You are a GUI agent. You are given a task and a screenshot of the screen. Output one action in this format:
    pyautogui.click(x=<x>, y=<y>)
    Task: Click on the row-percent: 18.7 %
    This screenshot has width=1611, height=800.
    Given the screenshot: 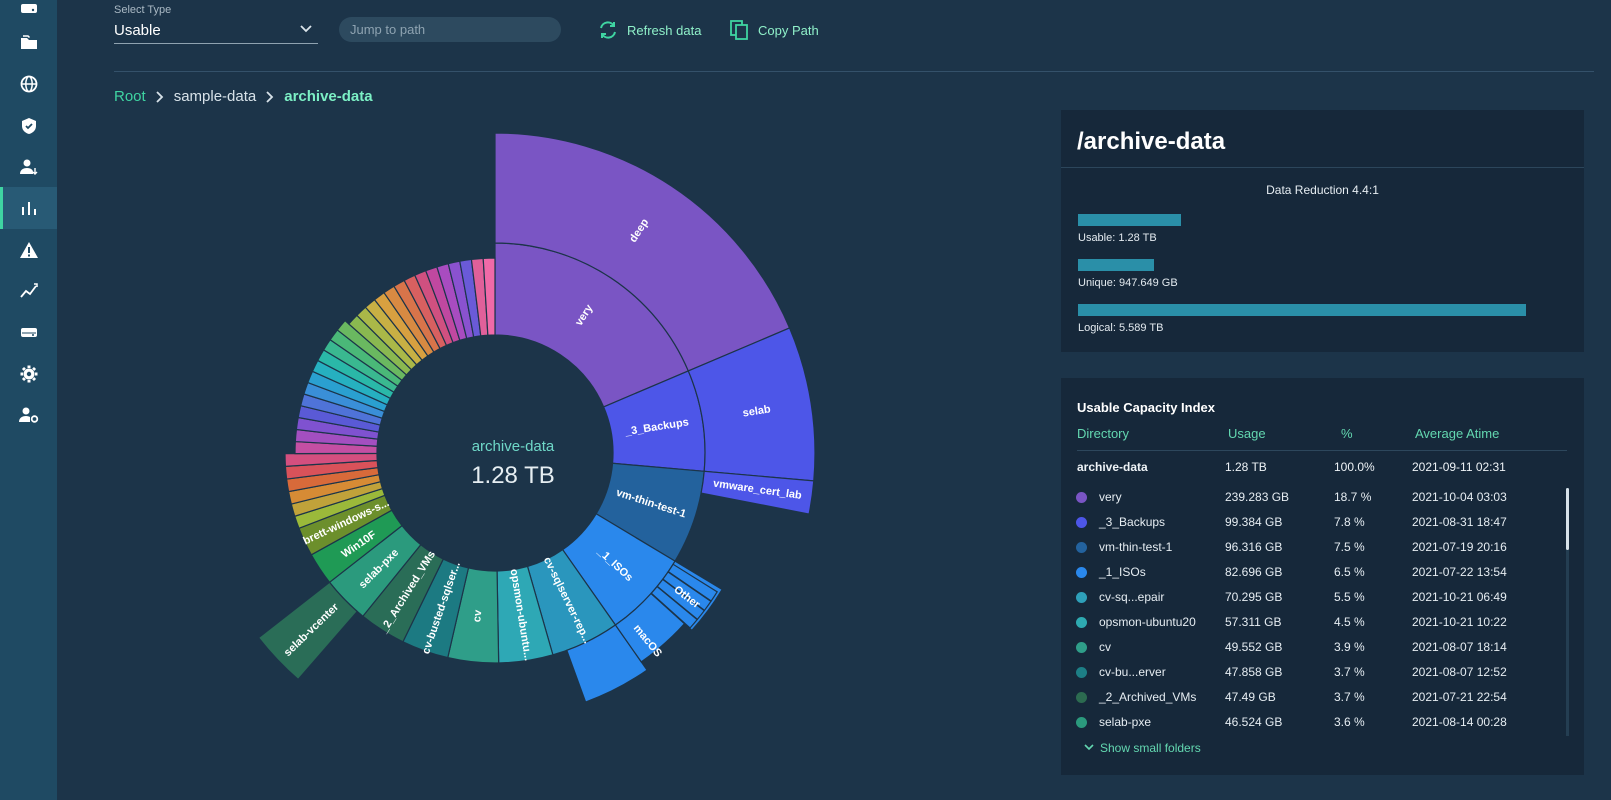 What is the action you would take?
    pyautogui.click(x=1353, y=497)
    